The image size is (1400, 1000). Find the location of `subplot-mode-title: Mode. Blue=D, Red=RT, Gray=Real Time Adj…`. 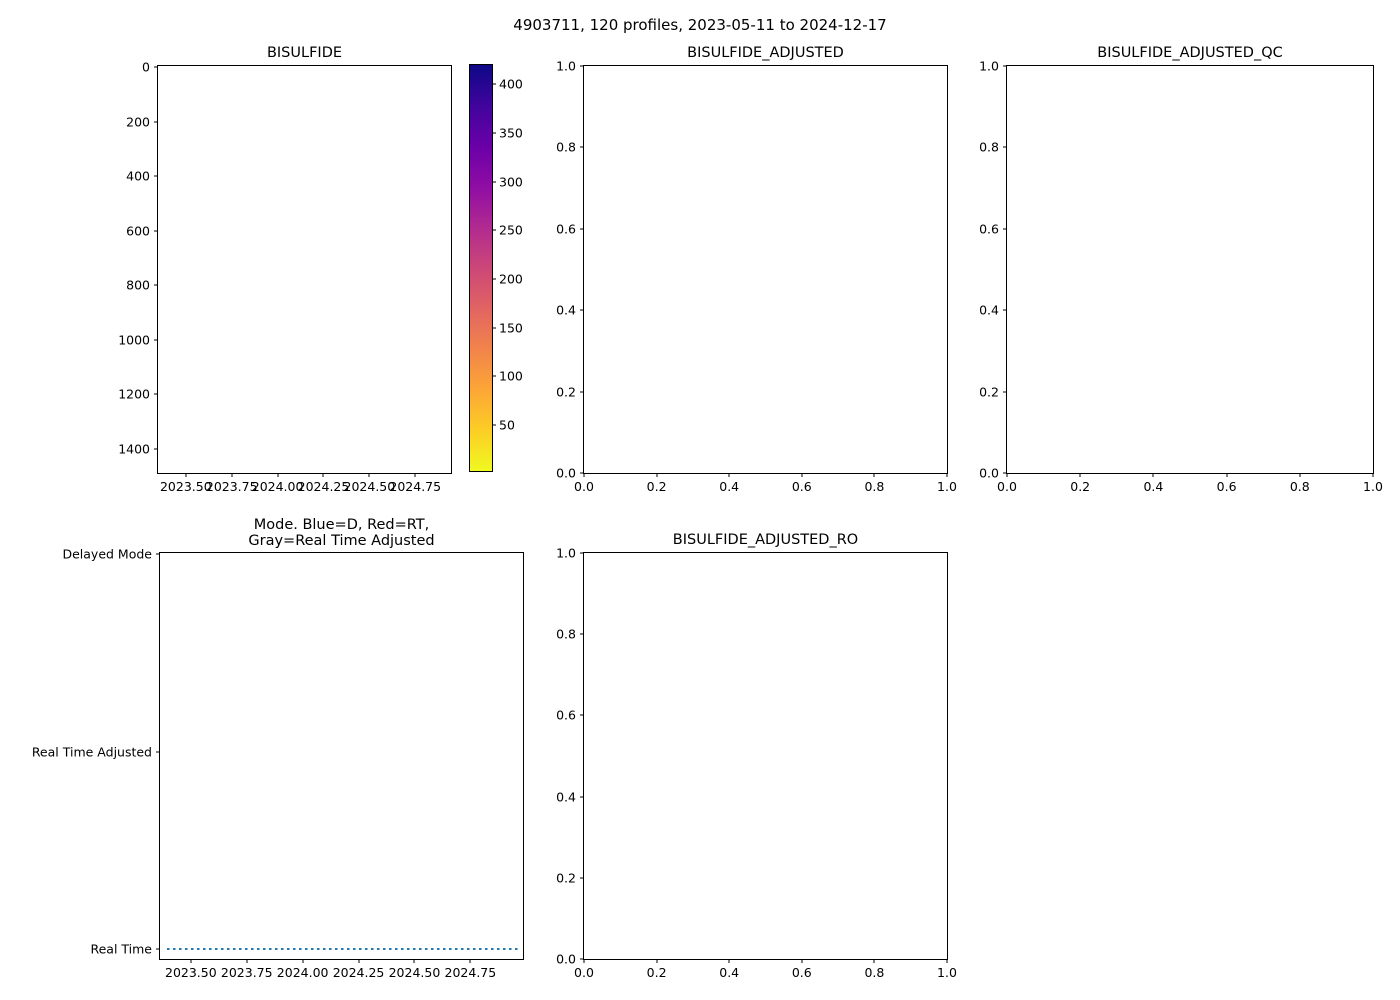

subplot-mode-title: Mode. Blue=D, Red=RT, Gray=Real Time Adj… is located at coordinates (341, 533).